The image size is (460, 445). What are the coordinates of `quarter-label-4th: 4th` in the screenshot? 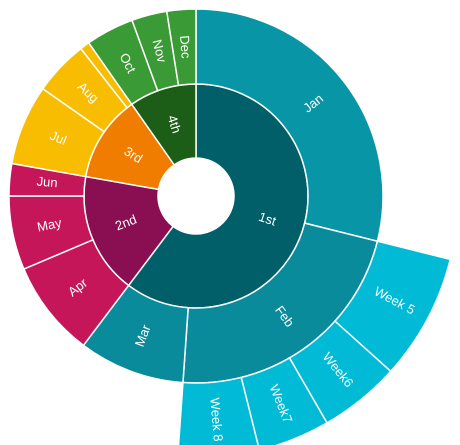 It's located at (175, 124).